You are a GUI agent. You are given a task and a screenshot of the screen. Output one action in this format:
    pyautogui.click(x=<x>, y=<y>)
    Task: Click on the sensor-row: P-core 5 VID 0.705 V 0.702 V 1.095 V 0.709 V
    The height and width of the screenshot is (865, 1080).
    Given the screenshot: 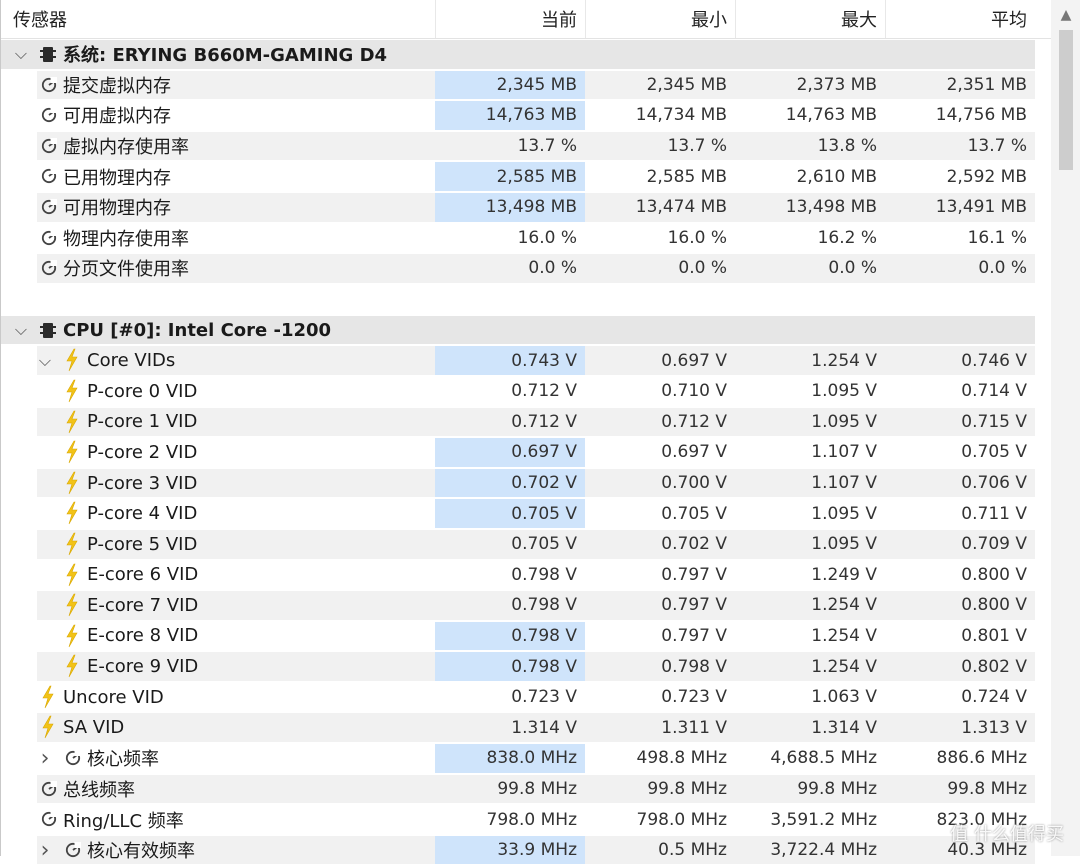 What is the action you would take?
    pyautogui.click(x=526, y=544)
    